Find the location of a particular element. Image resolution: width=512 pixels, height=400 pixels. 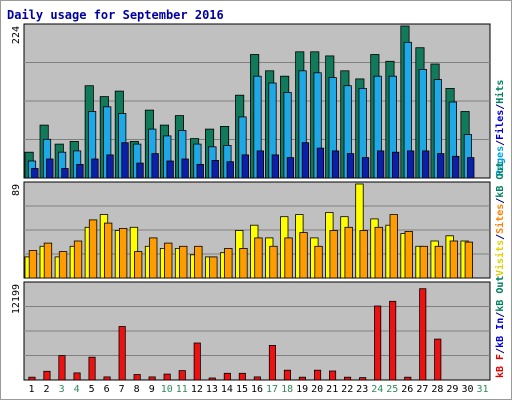

day-label: 2 is located at coordinates (46, 389).